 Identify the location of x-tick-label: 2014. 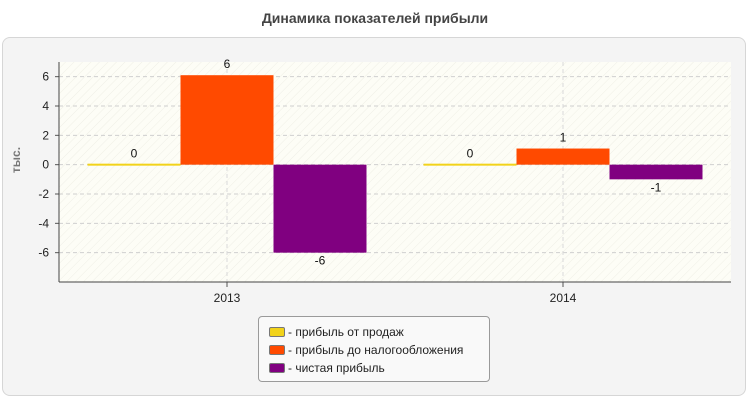
(563, 298).